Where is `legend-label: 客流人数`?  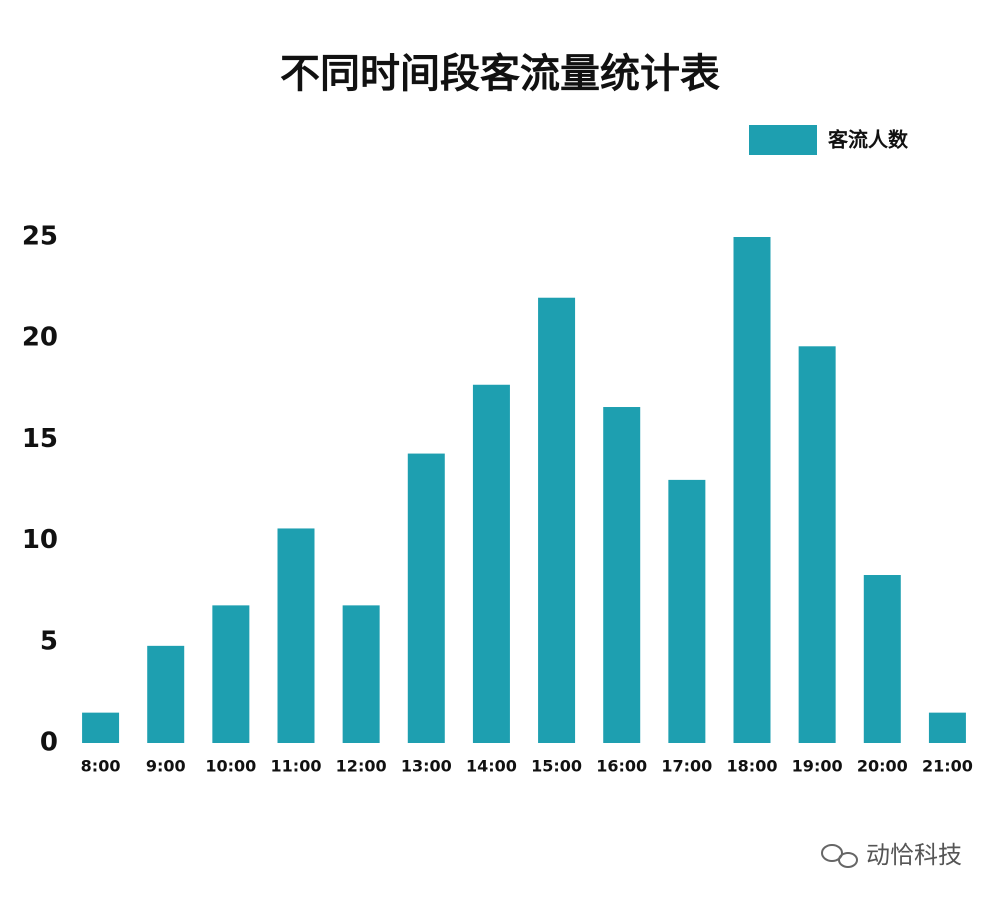 legend-label: 客流人数 is located at coordinates (868, 140).